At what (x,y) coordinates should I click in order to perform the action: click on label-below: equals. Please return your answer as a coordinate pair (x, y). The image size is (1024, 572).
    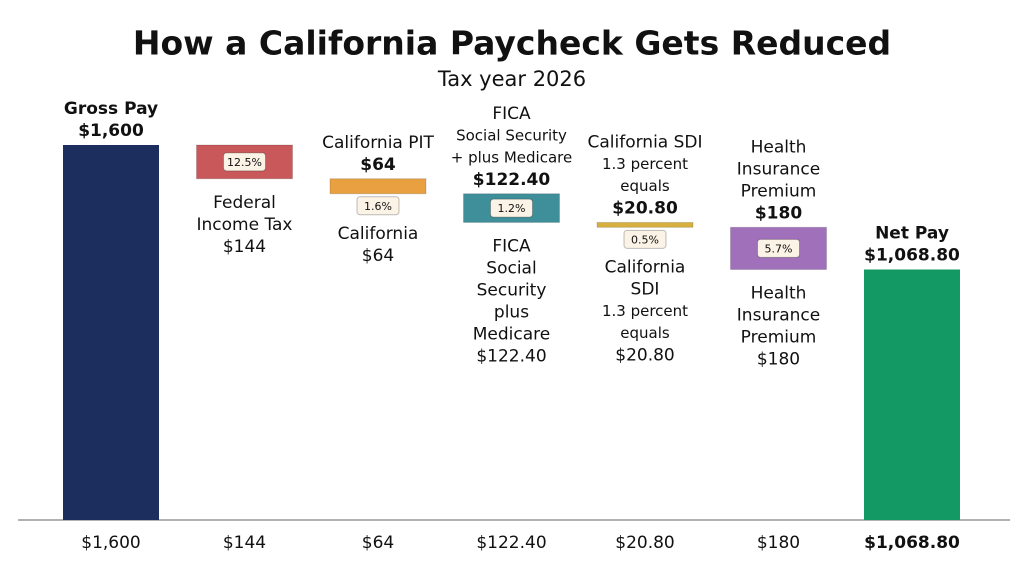
    Looking at the image, I should click on (645, 333).